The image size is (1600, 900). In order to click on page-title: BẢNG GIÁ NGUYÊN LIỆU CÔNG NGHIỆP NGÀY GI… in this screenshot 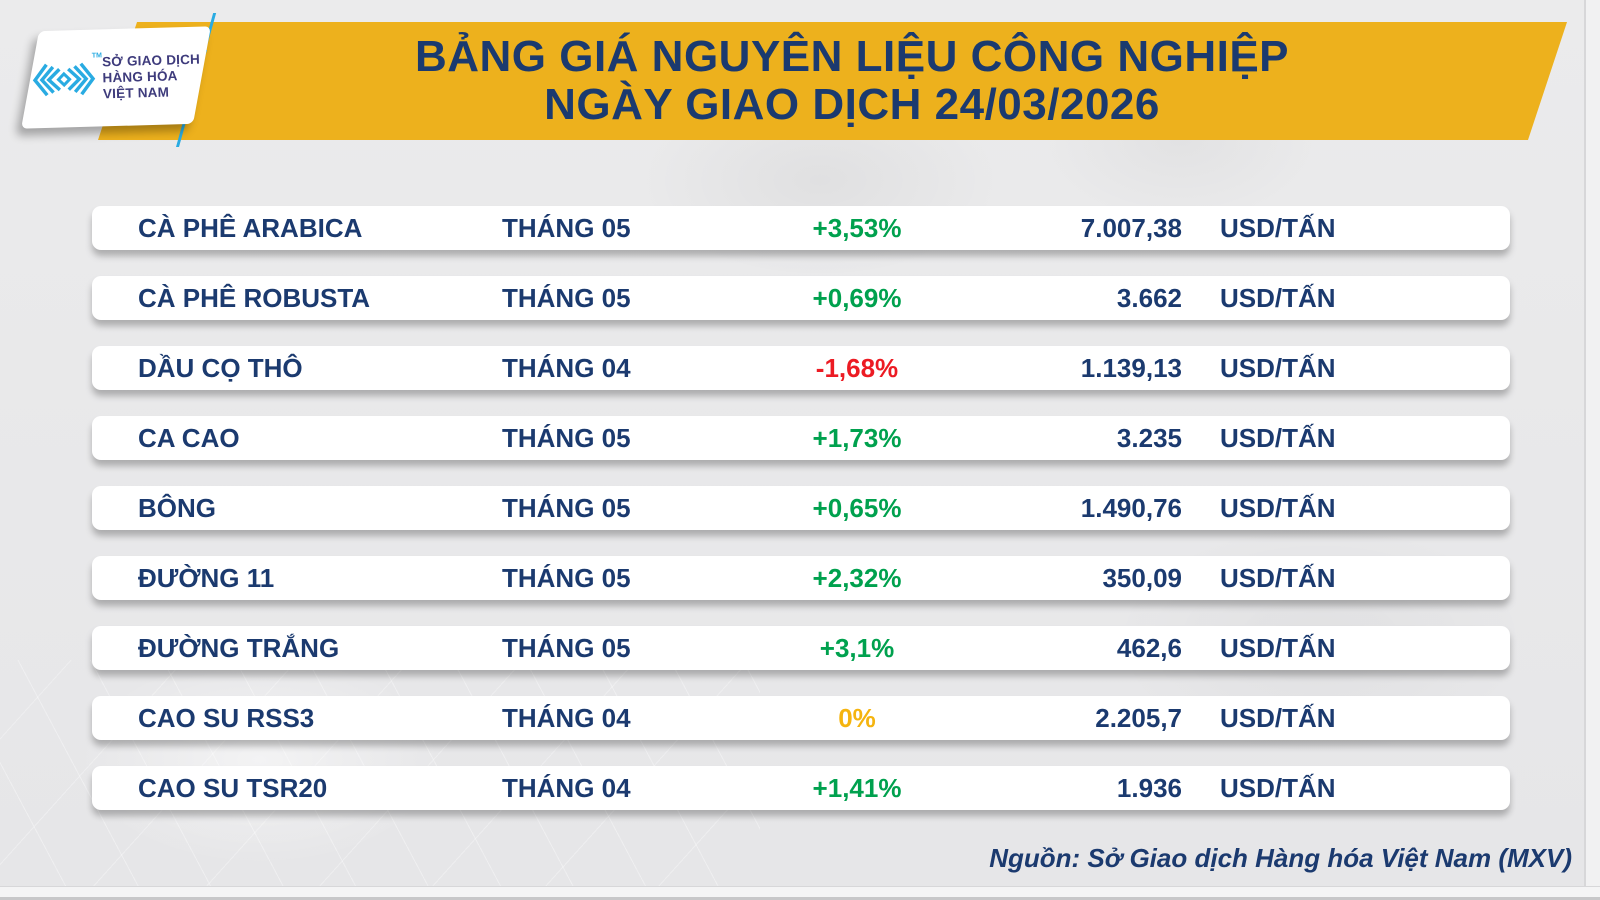, I will do `click(852, 81)`.